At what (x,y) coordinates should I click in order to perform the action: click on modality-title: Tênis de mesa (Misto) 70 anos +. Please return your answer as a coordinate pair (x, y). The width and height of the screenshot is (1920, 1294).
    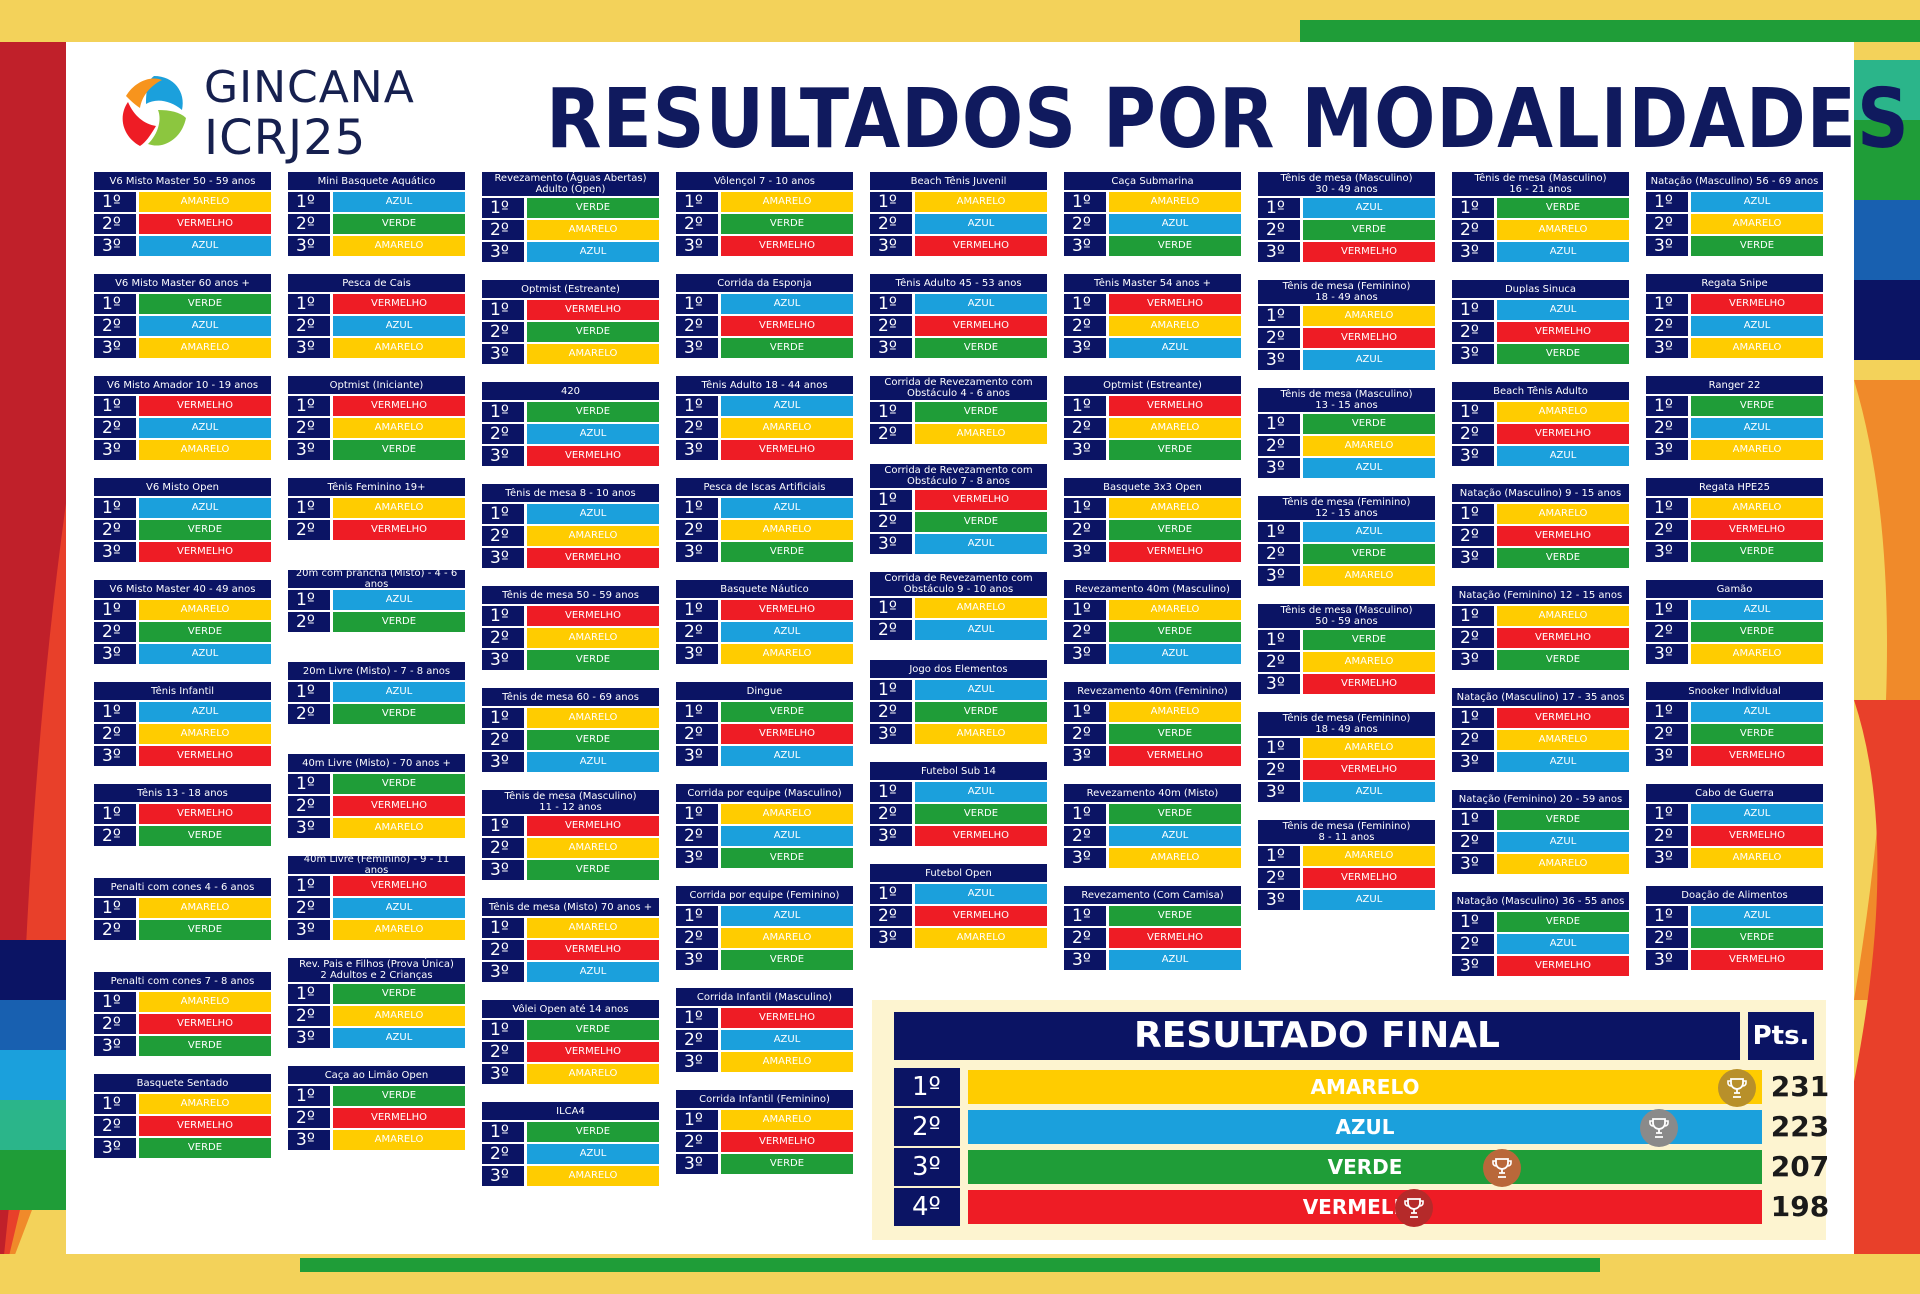
    Looking at the image, I should click on (570, 907).